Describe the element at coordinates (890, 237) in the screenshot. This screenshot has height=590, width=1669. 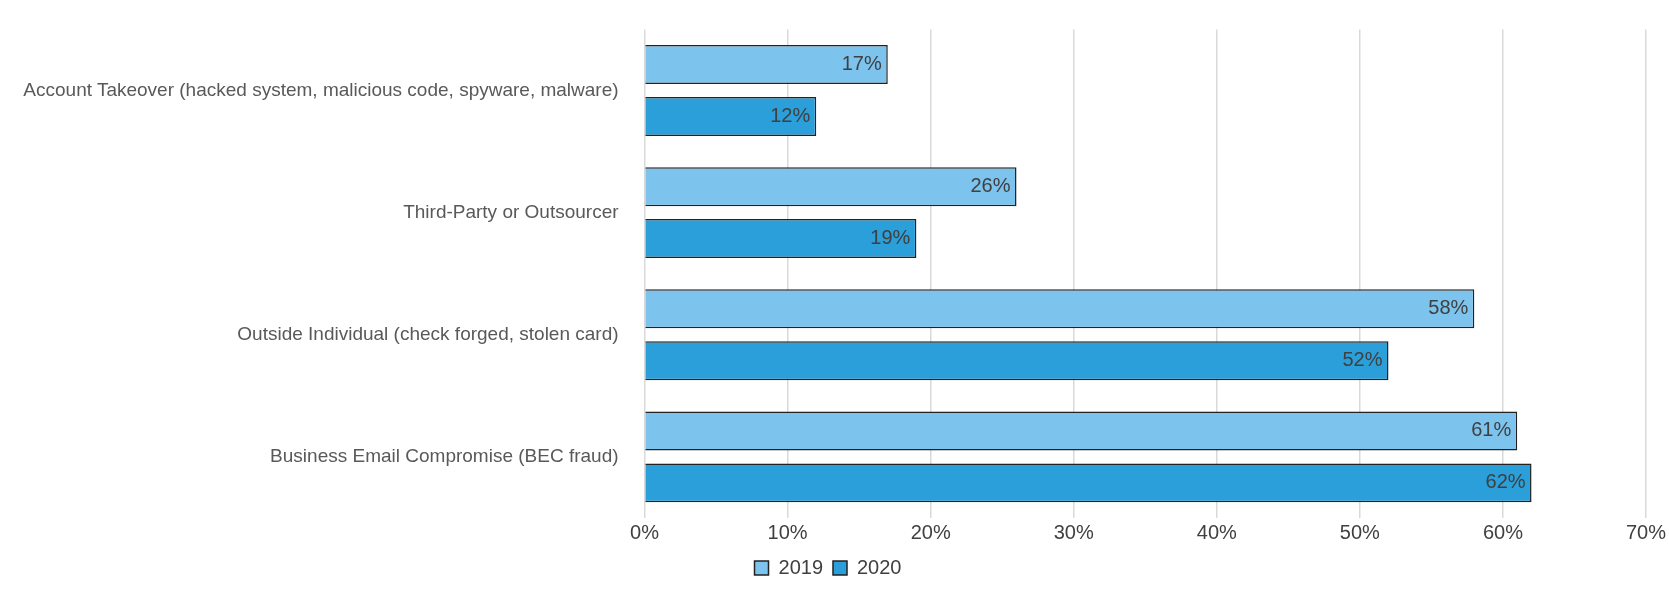
I see `data-label: 19%` at that location.